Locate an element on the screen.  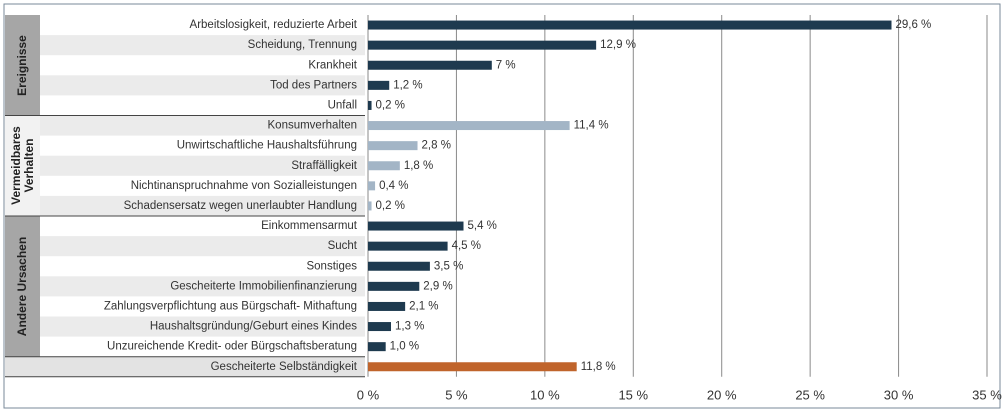
category-label: Gescheiterte Selbständigkeit is located at coordinates (284, 367).